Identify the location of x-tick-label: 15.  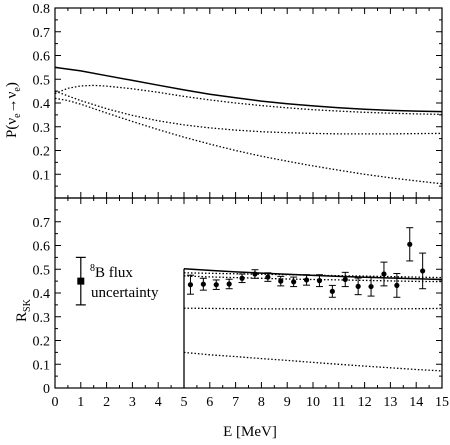
(442, 402).